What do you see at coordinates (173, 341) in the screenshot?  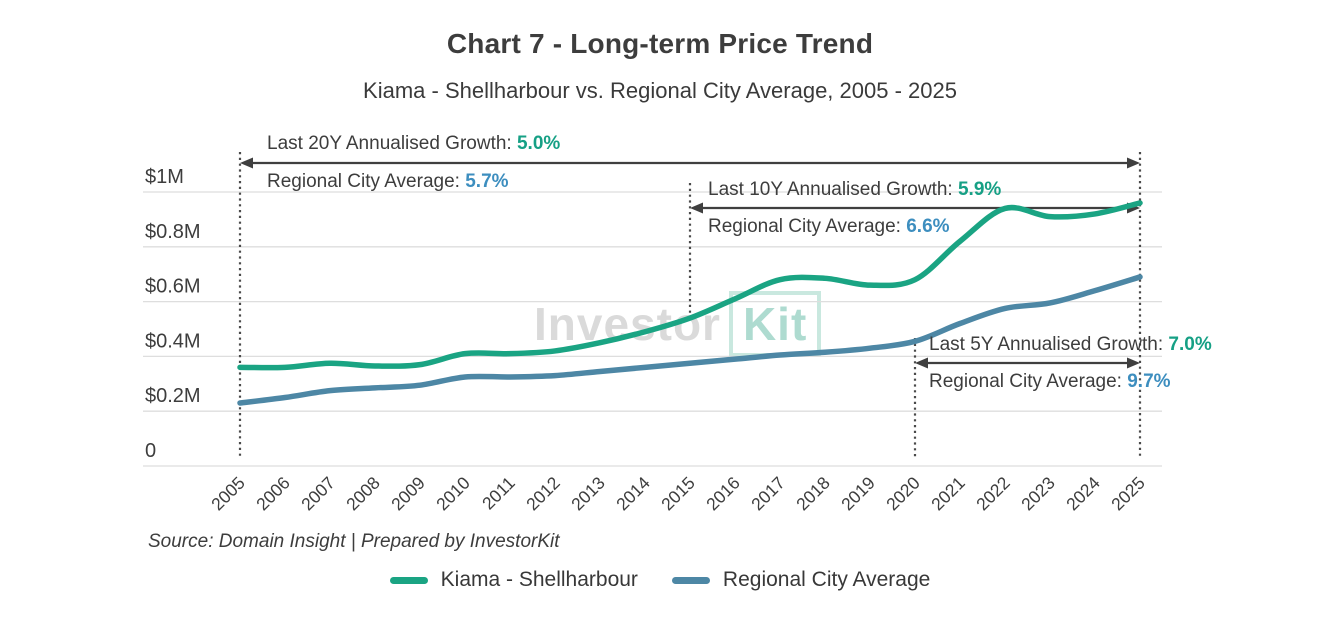 I see `y-tick-label: $0.4M` at bounding box center [173, 341].